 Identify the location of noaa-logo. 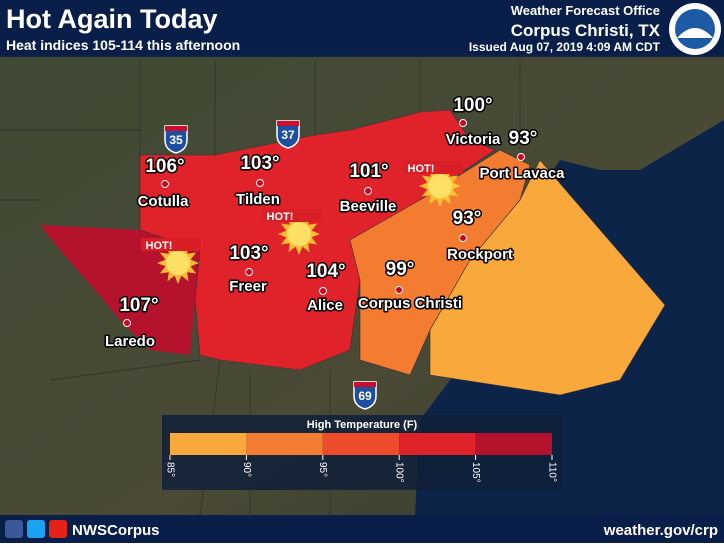
(695, 29).